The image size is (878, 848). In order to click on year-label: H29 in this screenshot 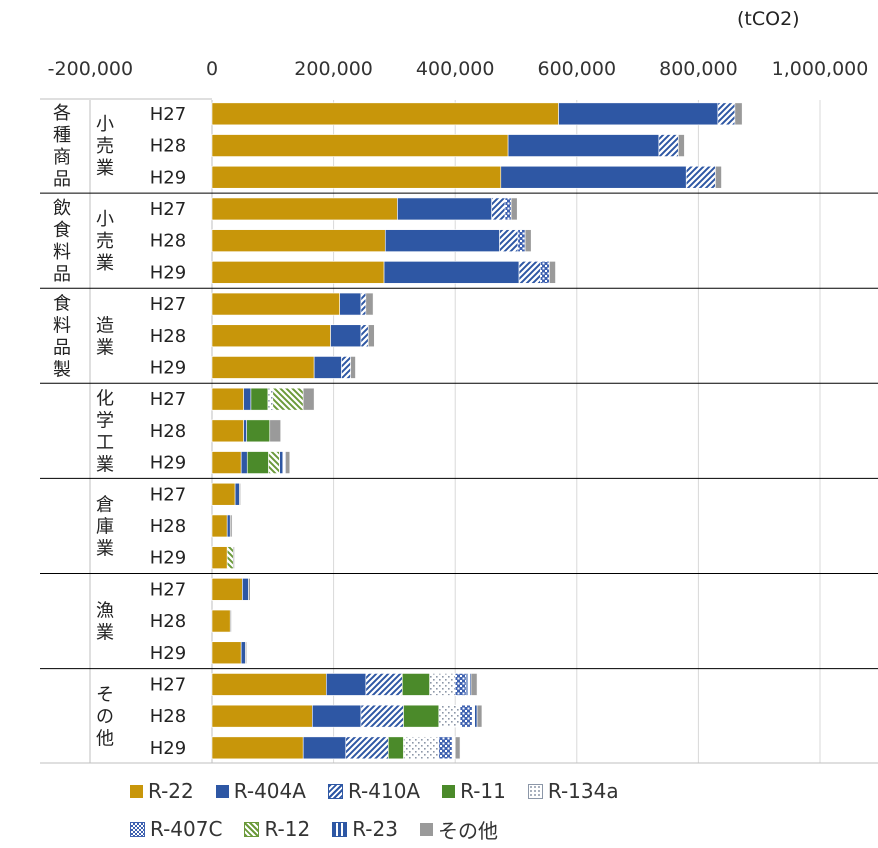, I will do `click(168, 177)`.